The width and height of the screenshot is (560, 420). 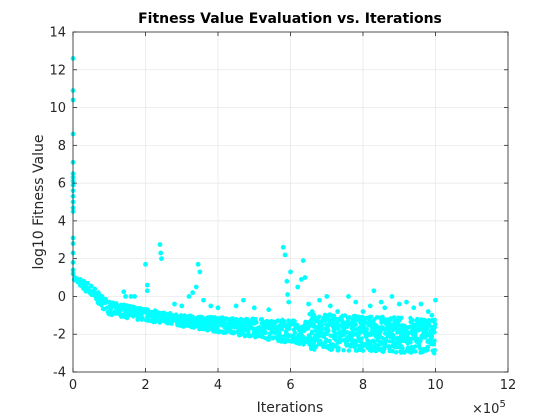 I want to click on x-tick-label: 0, so click(x=73, y=385).